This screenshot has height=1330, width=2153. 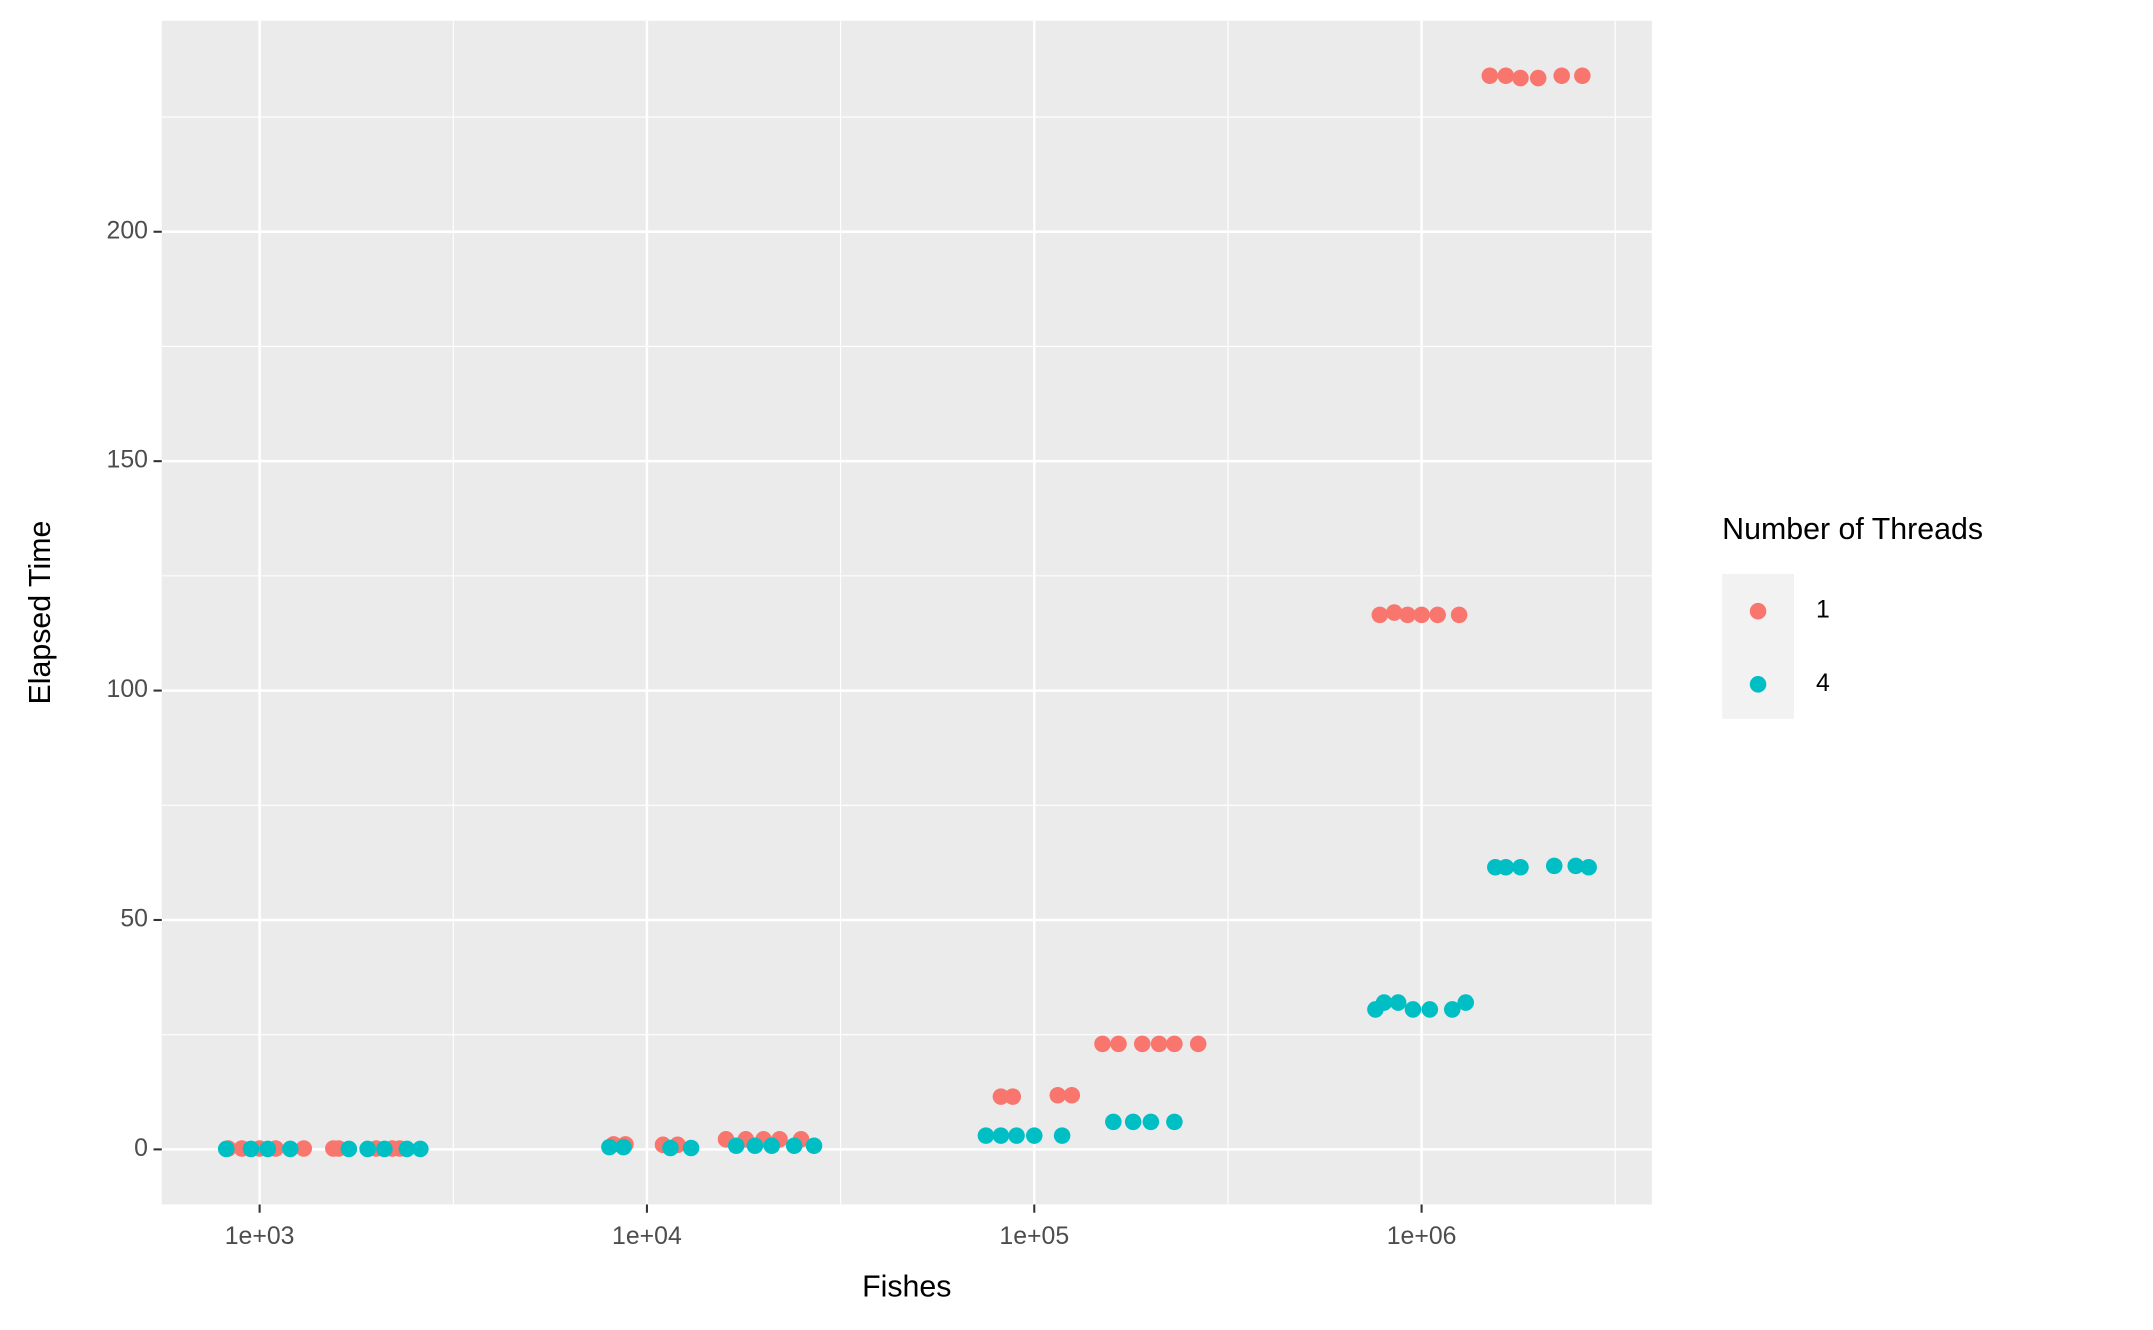 I want to click on legend-label: 4, so click(x=1823, y=683).